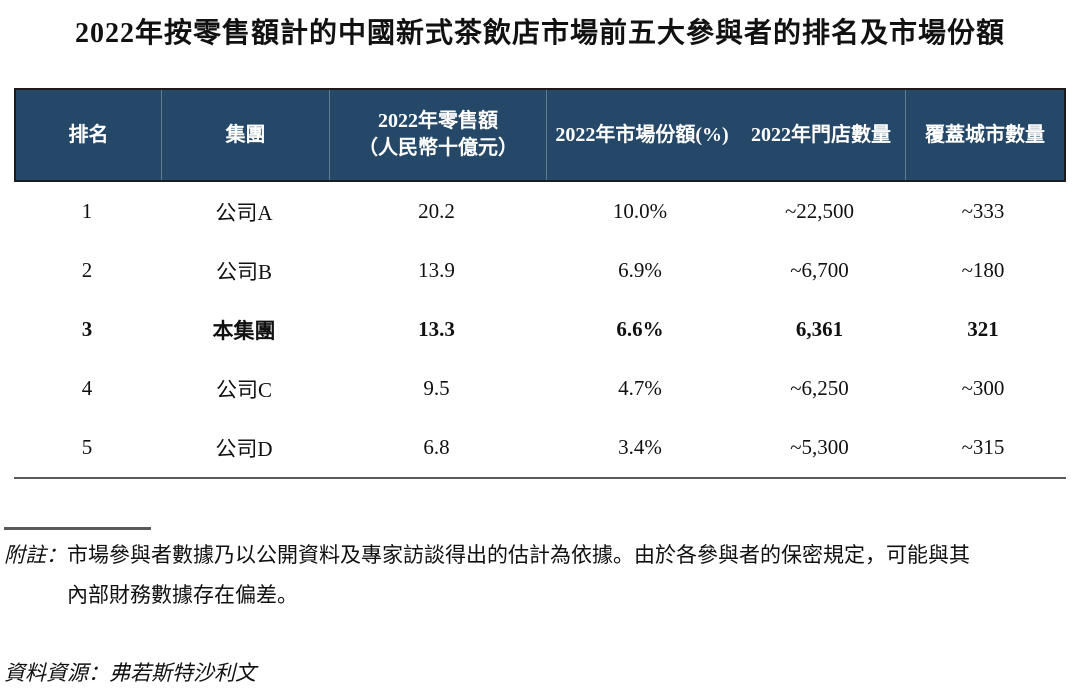 The image size is (1080, 689). Describe the element at coordinates (539, 33) in the screenshot. I see `page-title: 2022年按零售額計的中國新式茶飲店市場前五大參與者的排名及市場份額` at that location.